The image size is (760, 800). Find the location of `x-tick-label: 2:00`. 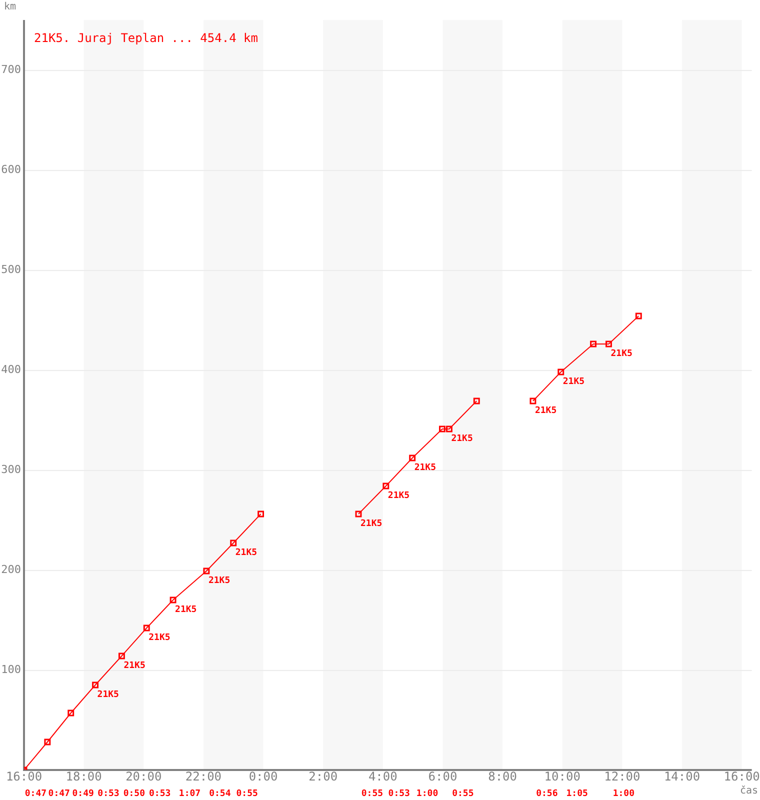

x-tick-label: 2:00 is located at coordinates (323, 776).